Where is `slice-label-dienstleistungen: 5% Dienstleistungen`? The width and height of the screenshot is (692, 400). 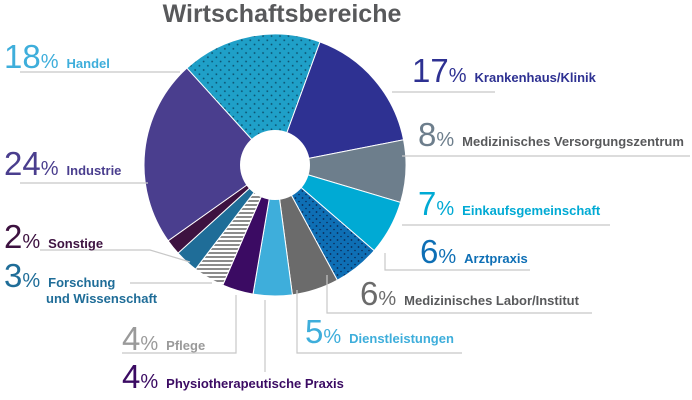
slice-label-dienstleistungen: 5% Dienstleistungen is located at coordinates (379, 331).